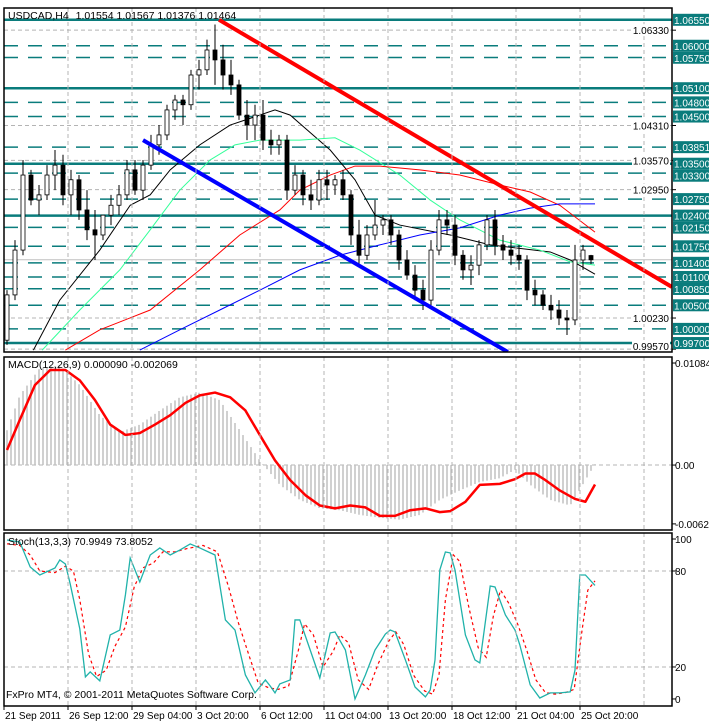 The image size is (709, 723). What do you see at coordinates (691, 89) in the screenshot?
I see `level-price-label: 1.05100` at bounding box center [691, 89].